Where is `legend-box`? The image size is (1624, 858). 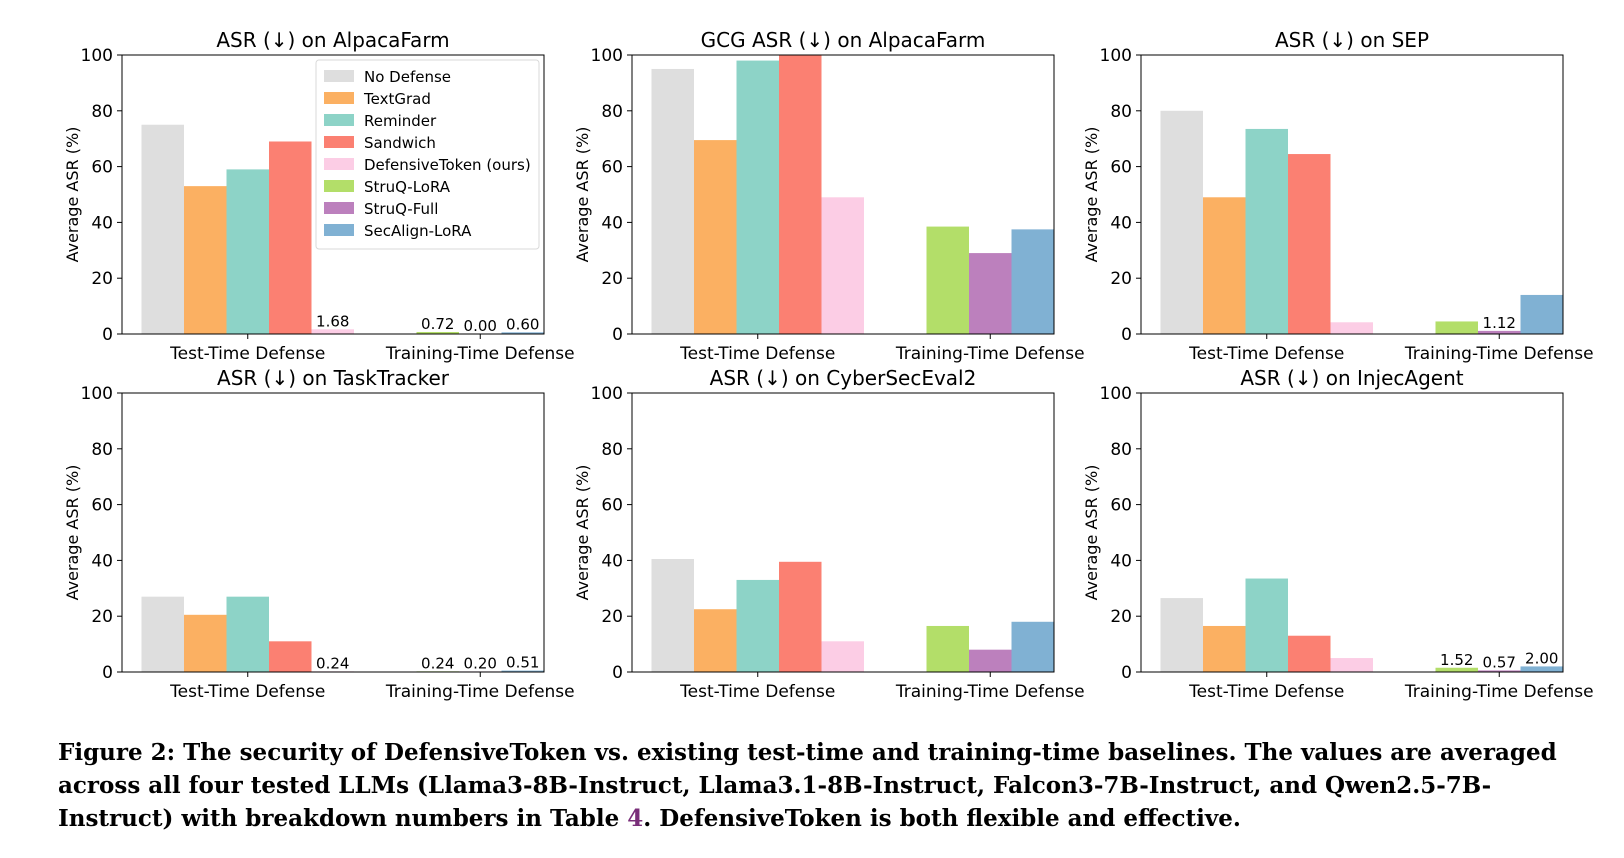
legend-box is located at coordinates (427, 154).